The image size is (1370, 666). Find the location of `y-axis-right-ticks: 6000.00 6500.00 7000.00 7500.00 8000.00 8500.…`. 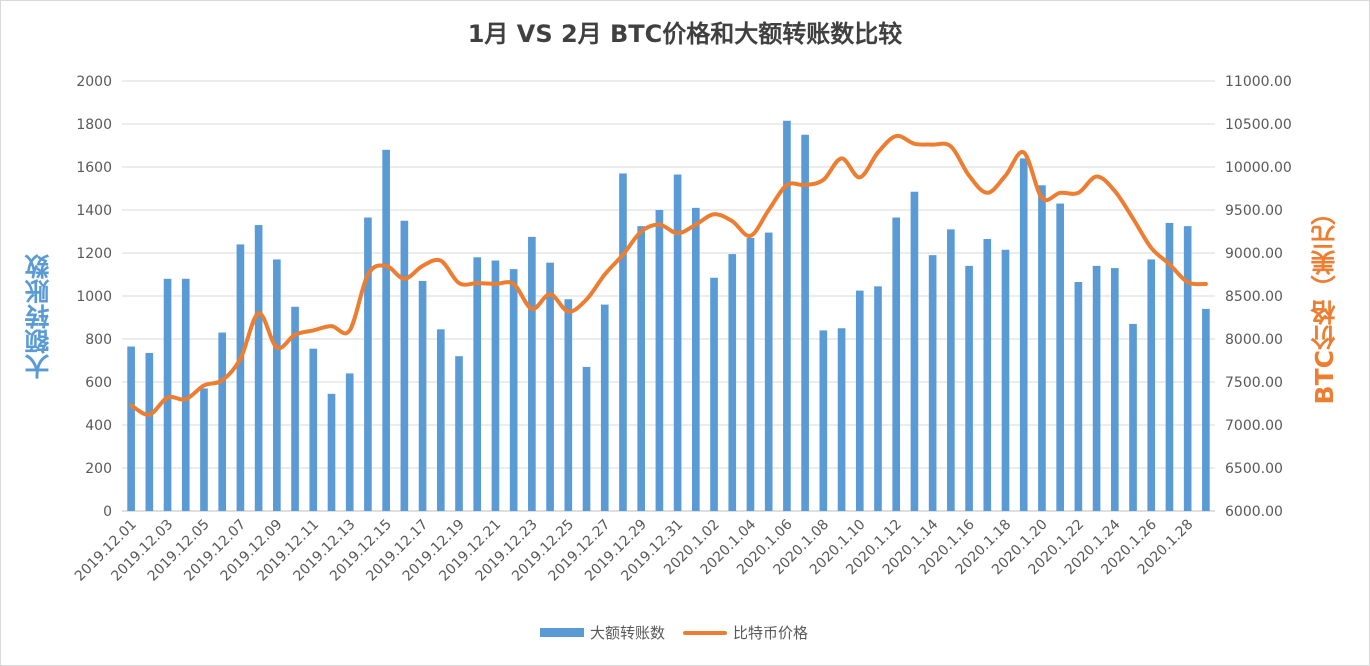

y-axis-right-ticks: 6000.00 6500.00 7000.00 7500.00 8000.00 8500.… is located at coordinates (1258, 297).